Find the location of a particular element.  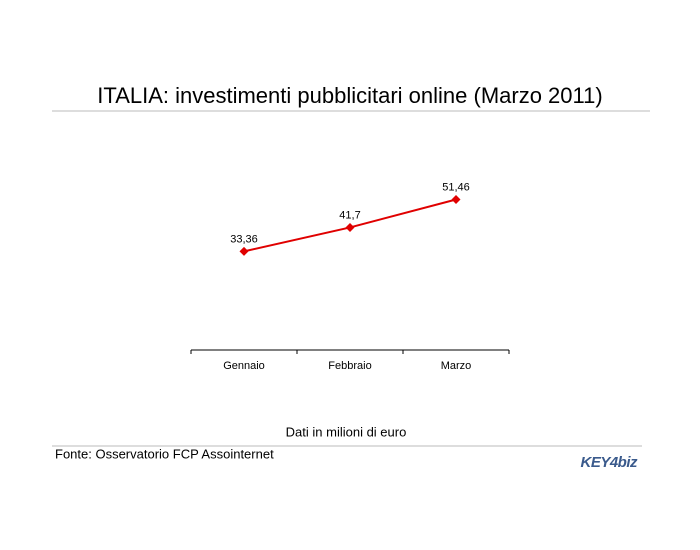

x-tick-label: Febbraio is located at coordinates (349, 366).